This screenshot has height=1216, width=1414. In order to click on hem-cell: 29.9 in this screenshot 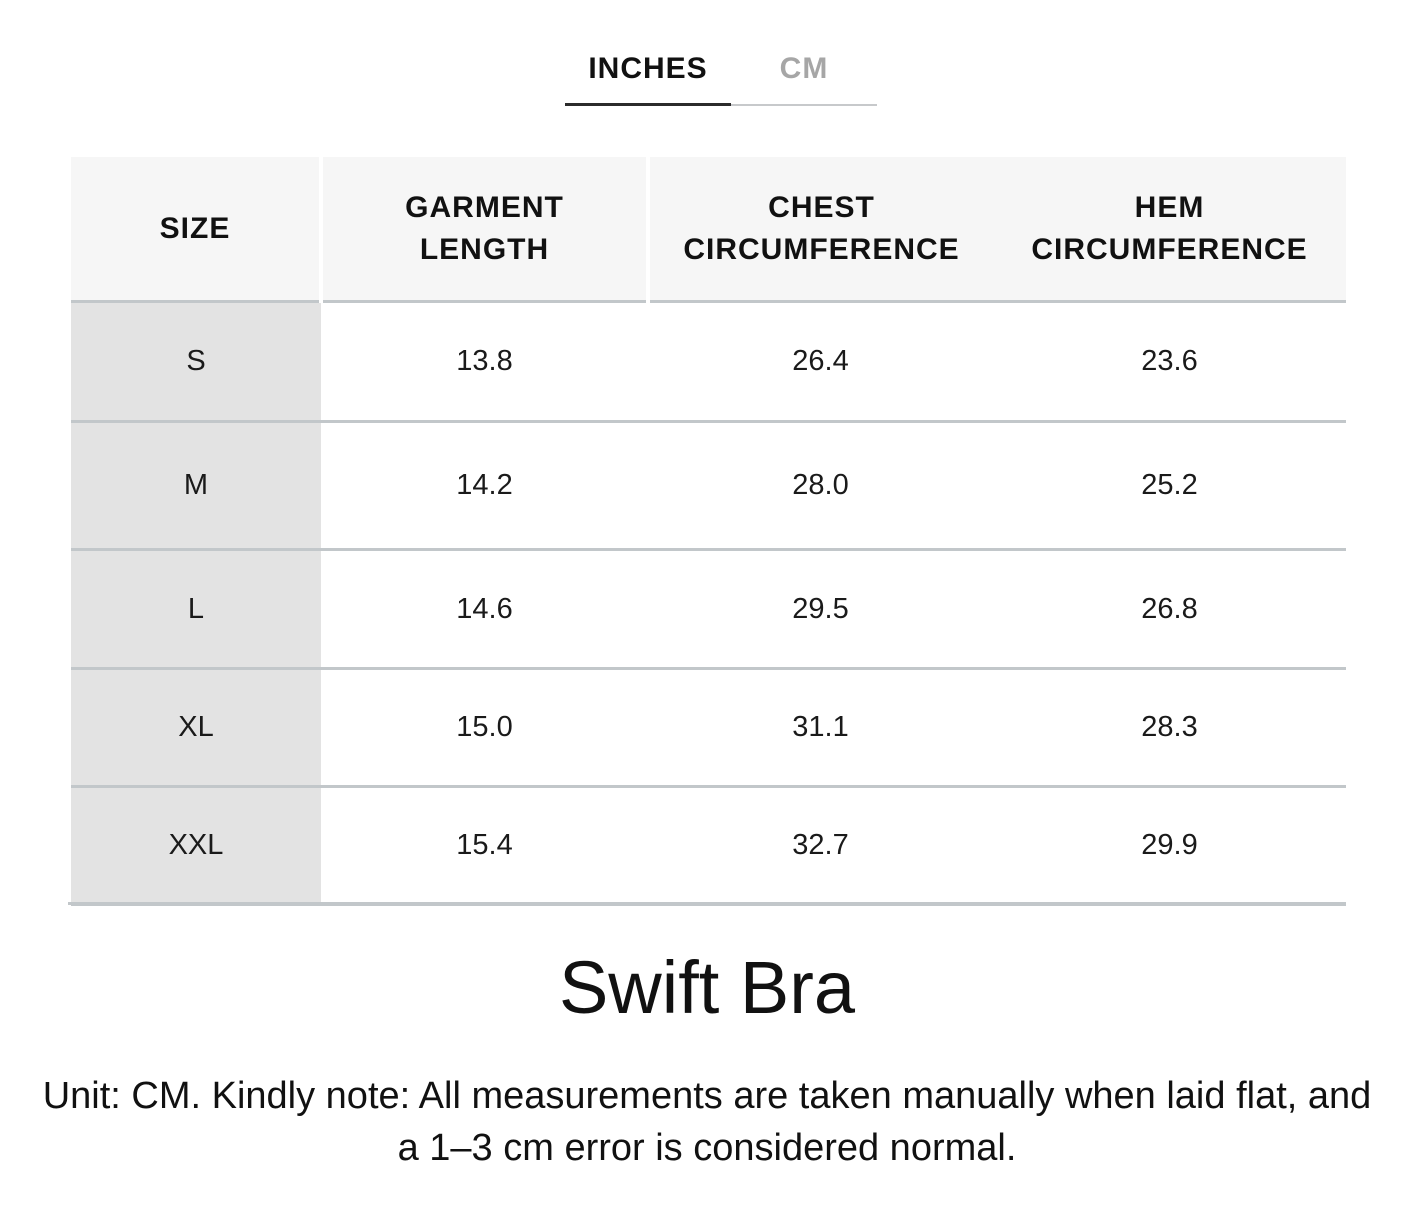, I will do `click(1169, 846)`.